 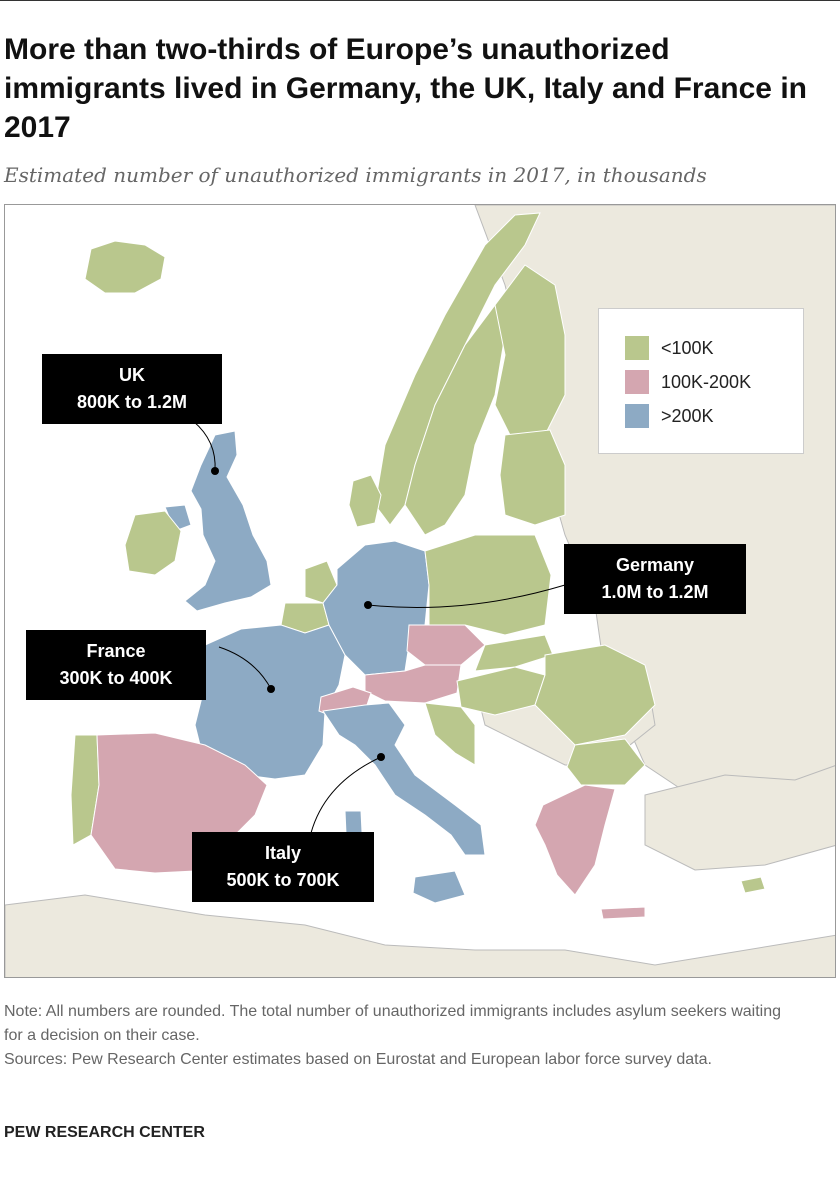 I want to click on country-slovakia, so click(x=514, y=653).